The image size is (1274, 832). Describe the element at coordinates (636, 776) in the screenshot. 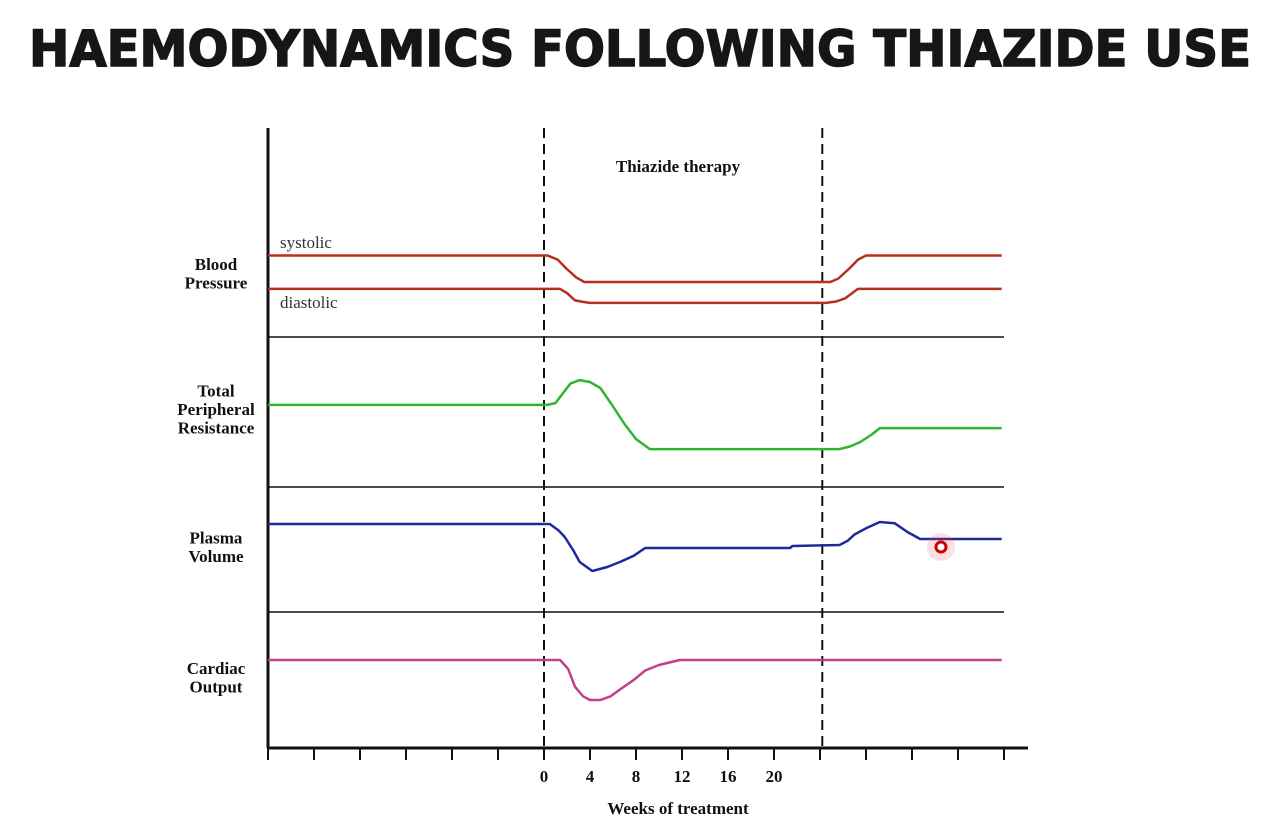

I see `x-tick-label: 8` at that location.